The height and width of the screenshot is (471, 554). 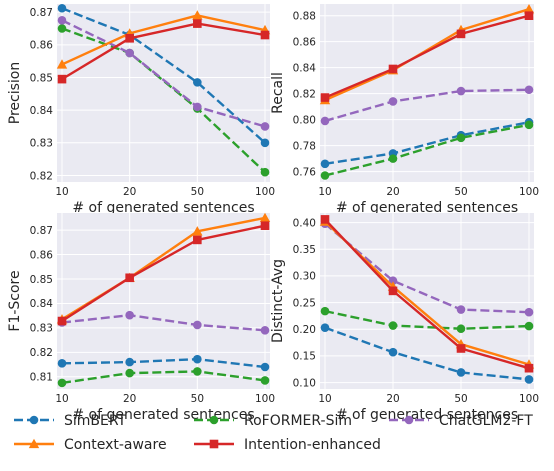 I want to click on legend-entry-chatglm2-ft: ChatGLM2-FT, so click(x=461, y=421).